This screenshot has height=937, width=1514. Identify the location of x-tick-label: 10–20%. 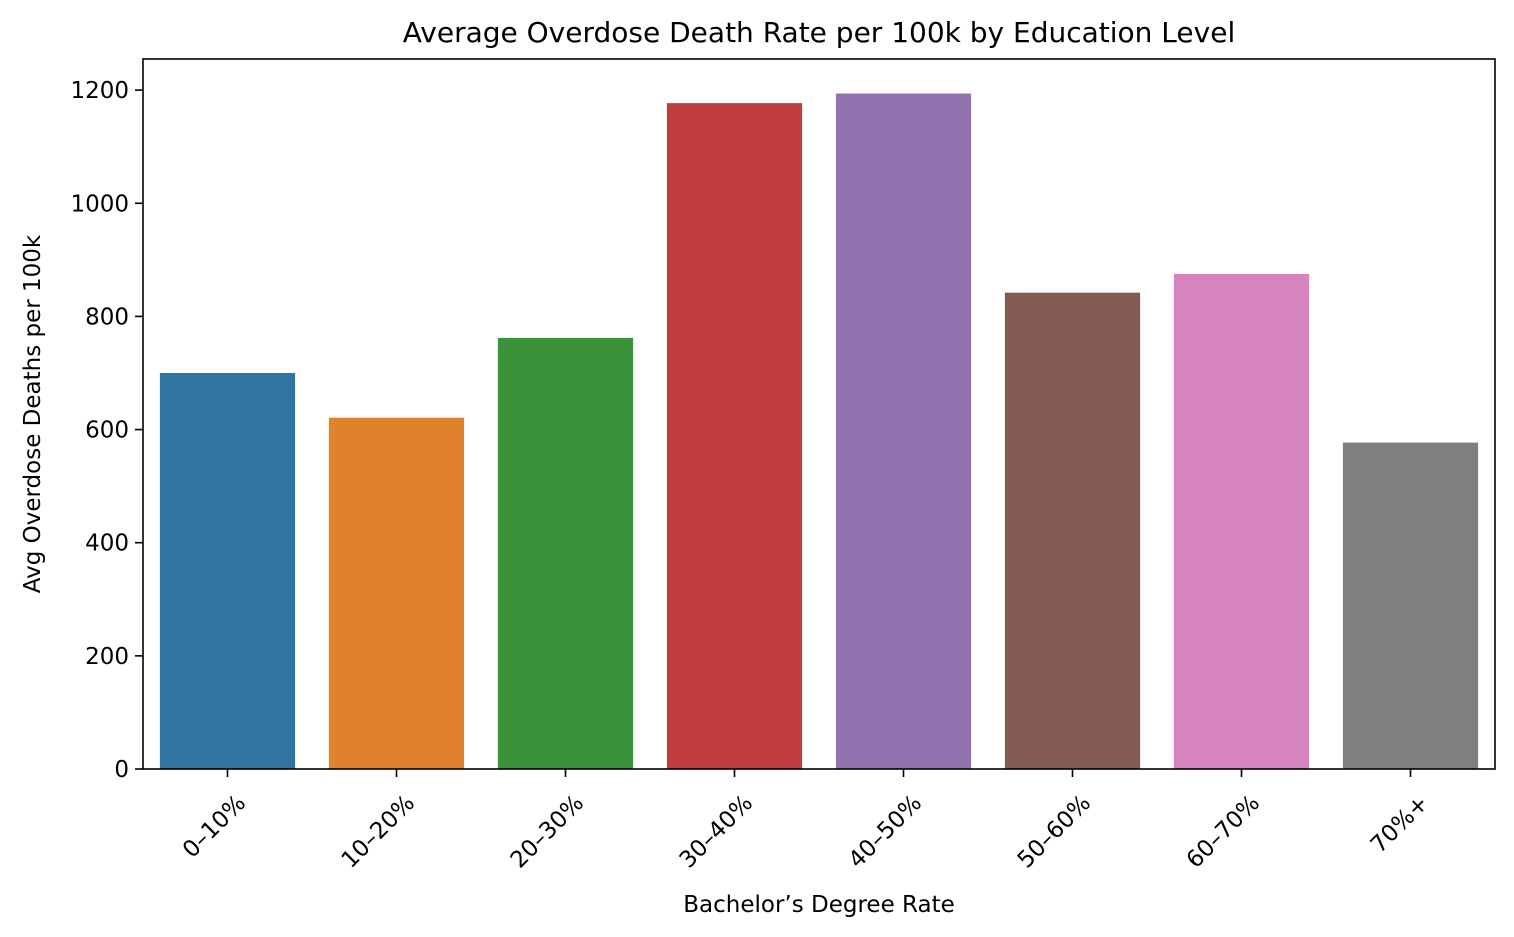
(378, 831).